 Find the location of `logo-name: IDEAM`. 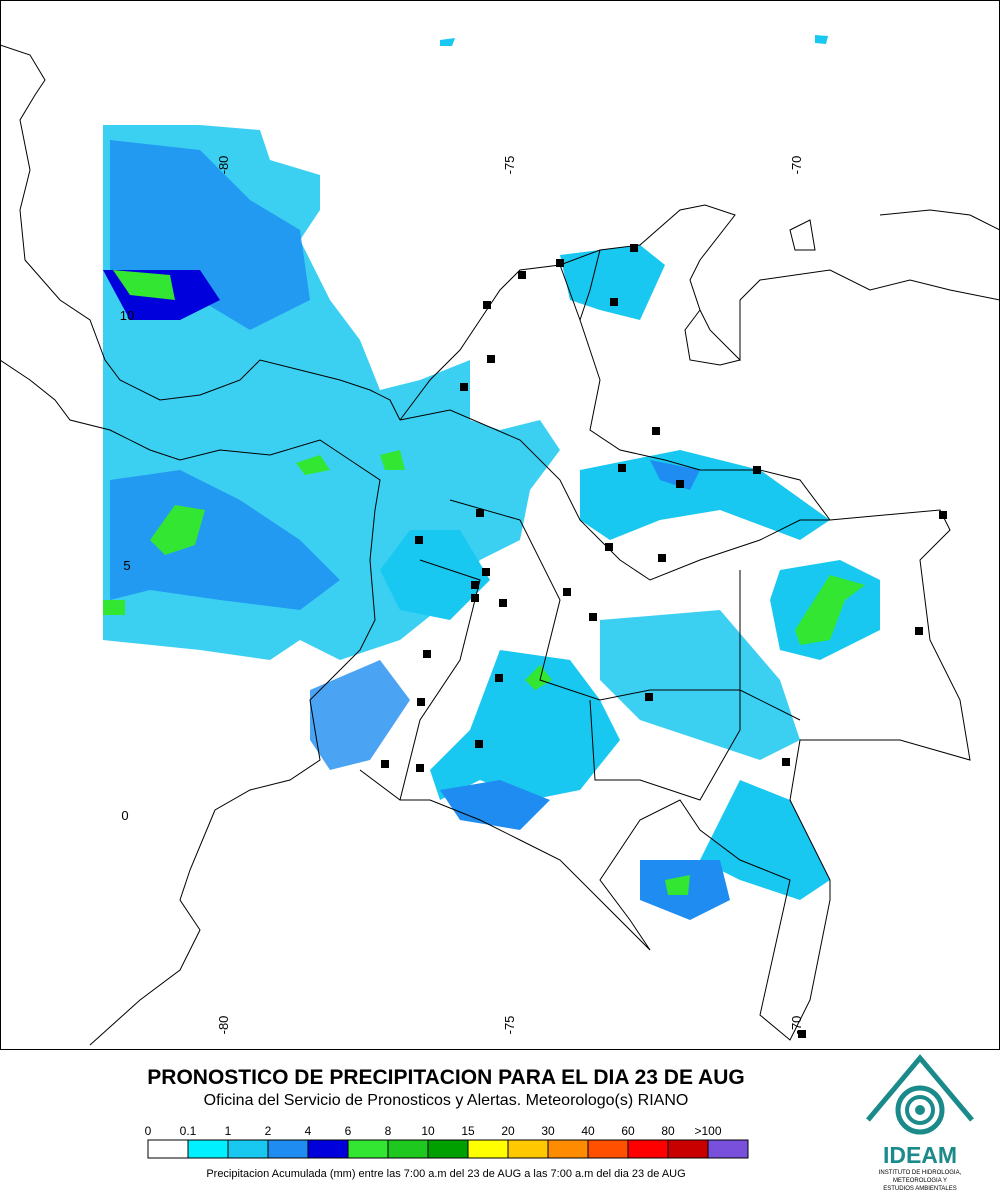

logo-name: IDEAM is located at coordinates (920, 1155).